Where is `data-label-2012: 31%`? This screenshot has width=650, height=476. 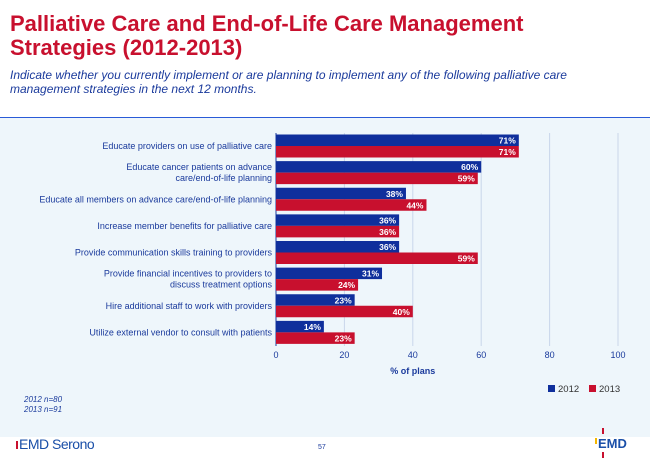
data-label-2012: 31% is located at coordinates (370, 274).